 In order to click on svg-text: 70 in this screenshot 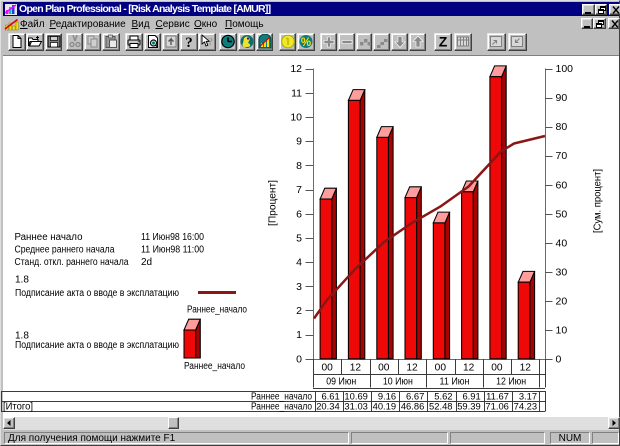, I will do `click(562, 156)`.